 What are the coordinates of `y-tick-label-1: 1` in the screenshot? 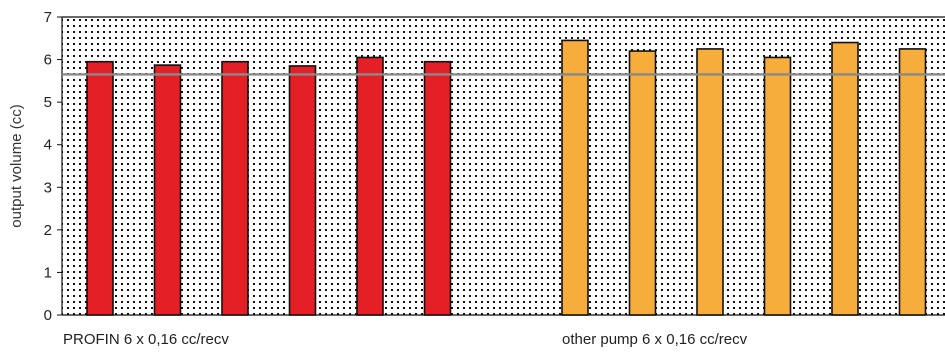 It's located at (48, 272).